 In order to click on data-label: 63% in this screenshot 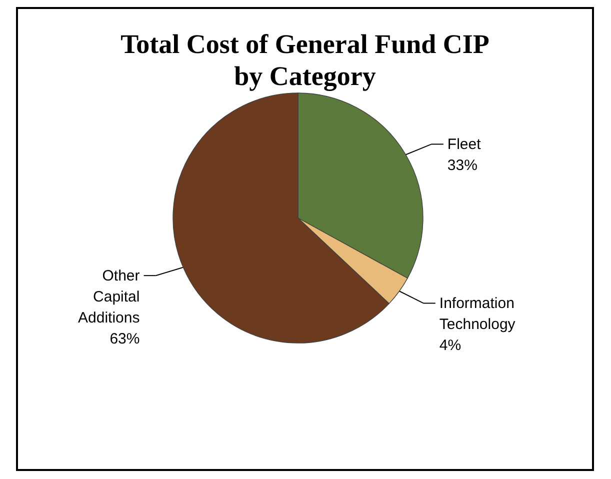, I will do `click(125, 339)`.